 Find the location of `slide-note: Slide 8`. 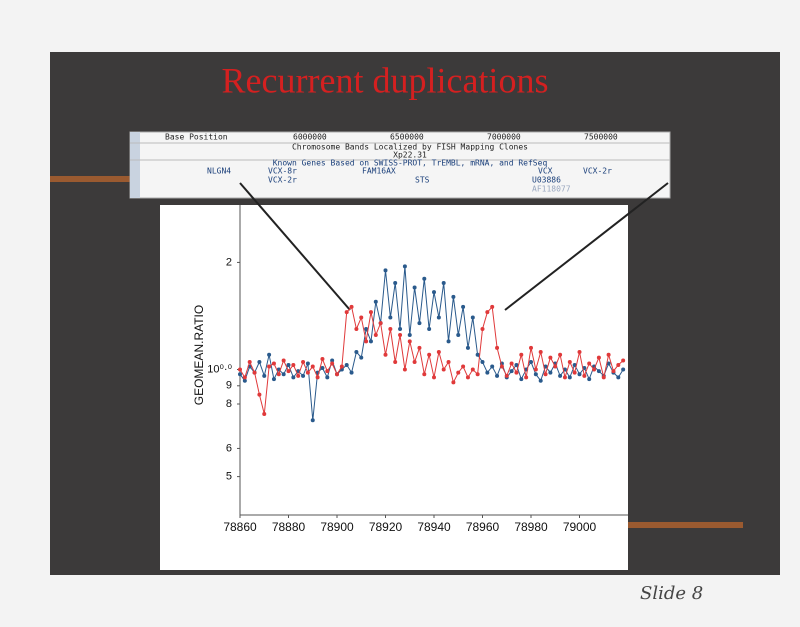

slide-note: Slide 8 is located at coordinates (671, 593).